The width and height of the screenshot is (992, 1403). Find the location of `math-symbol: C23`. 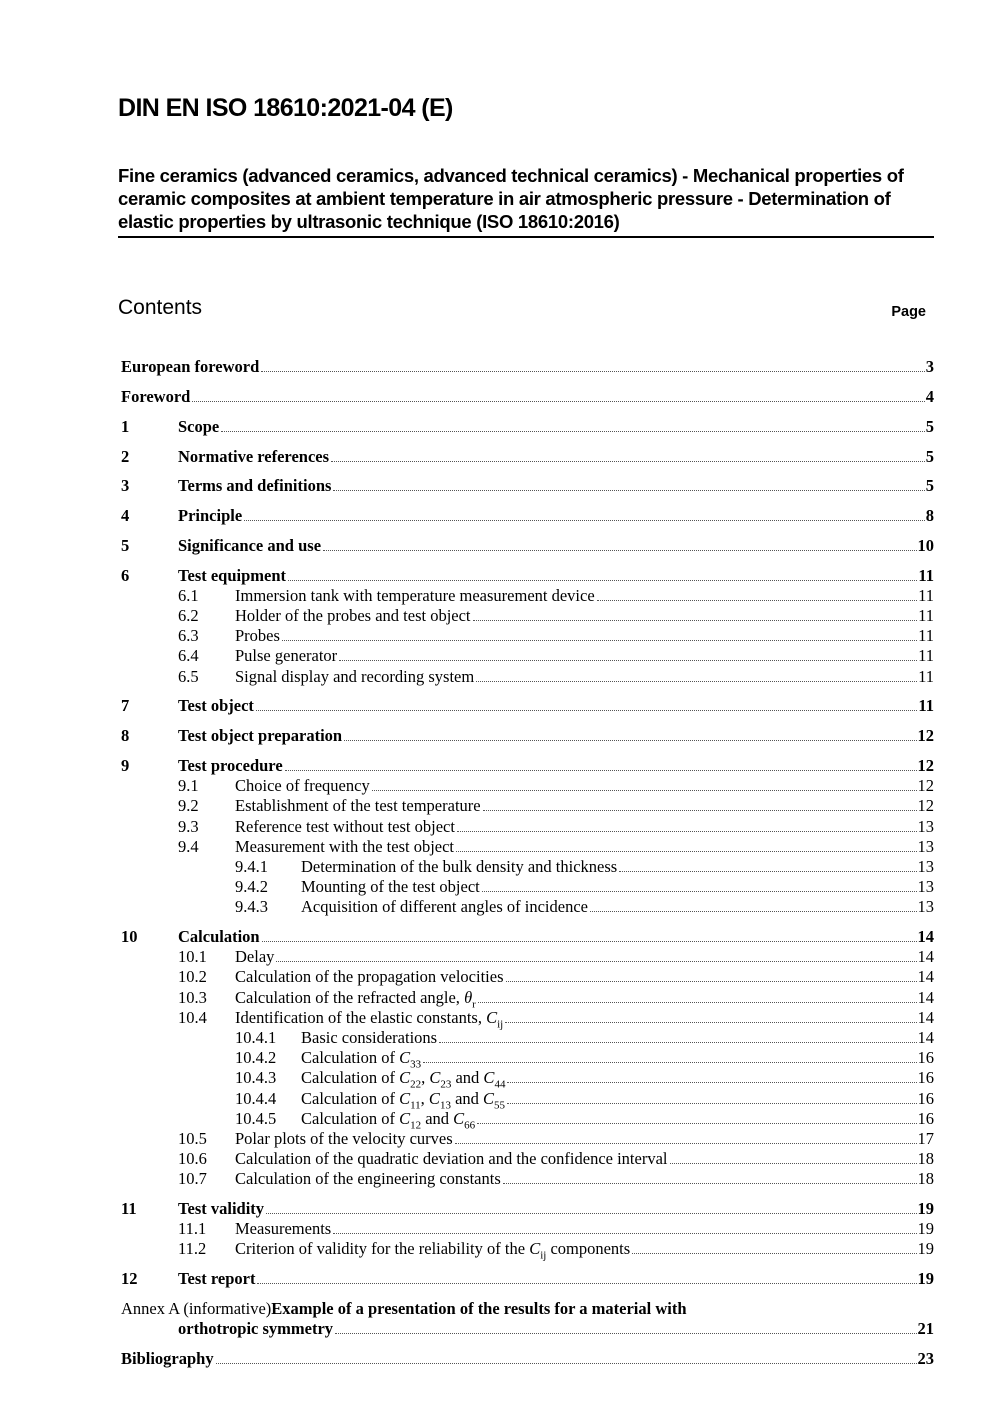

math-symbol: C23 is located at coordinates (440, 1079).